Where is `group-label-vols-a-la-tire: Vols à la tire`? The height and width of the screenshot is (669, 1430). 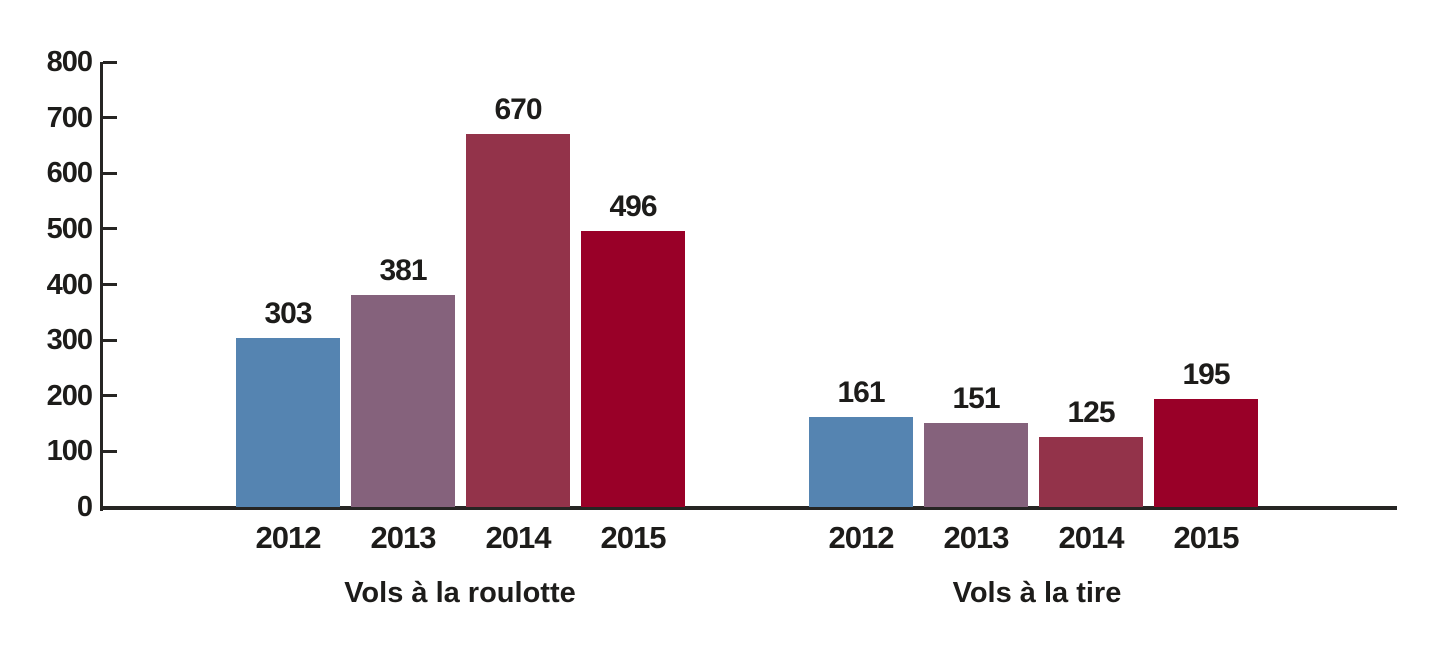 group-label-vols-a-la-tire: Vols à la tire is located at coordinates (1037, 593).